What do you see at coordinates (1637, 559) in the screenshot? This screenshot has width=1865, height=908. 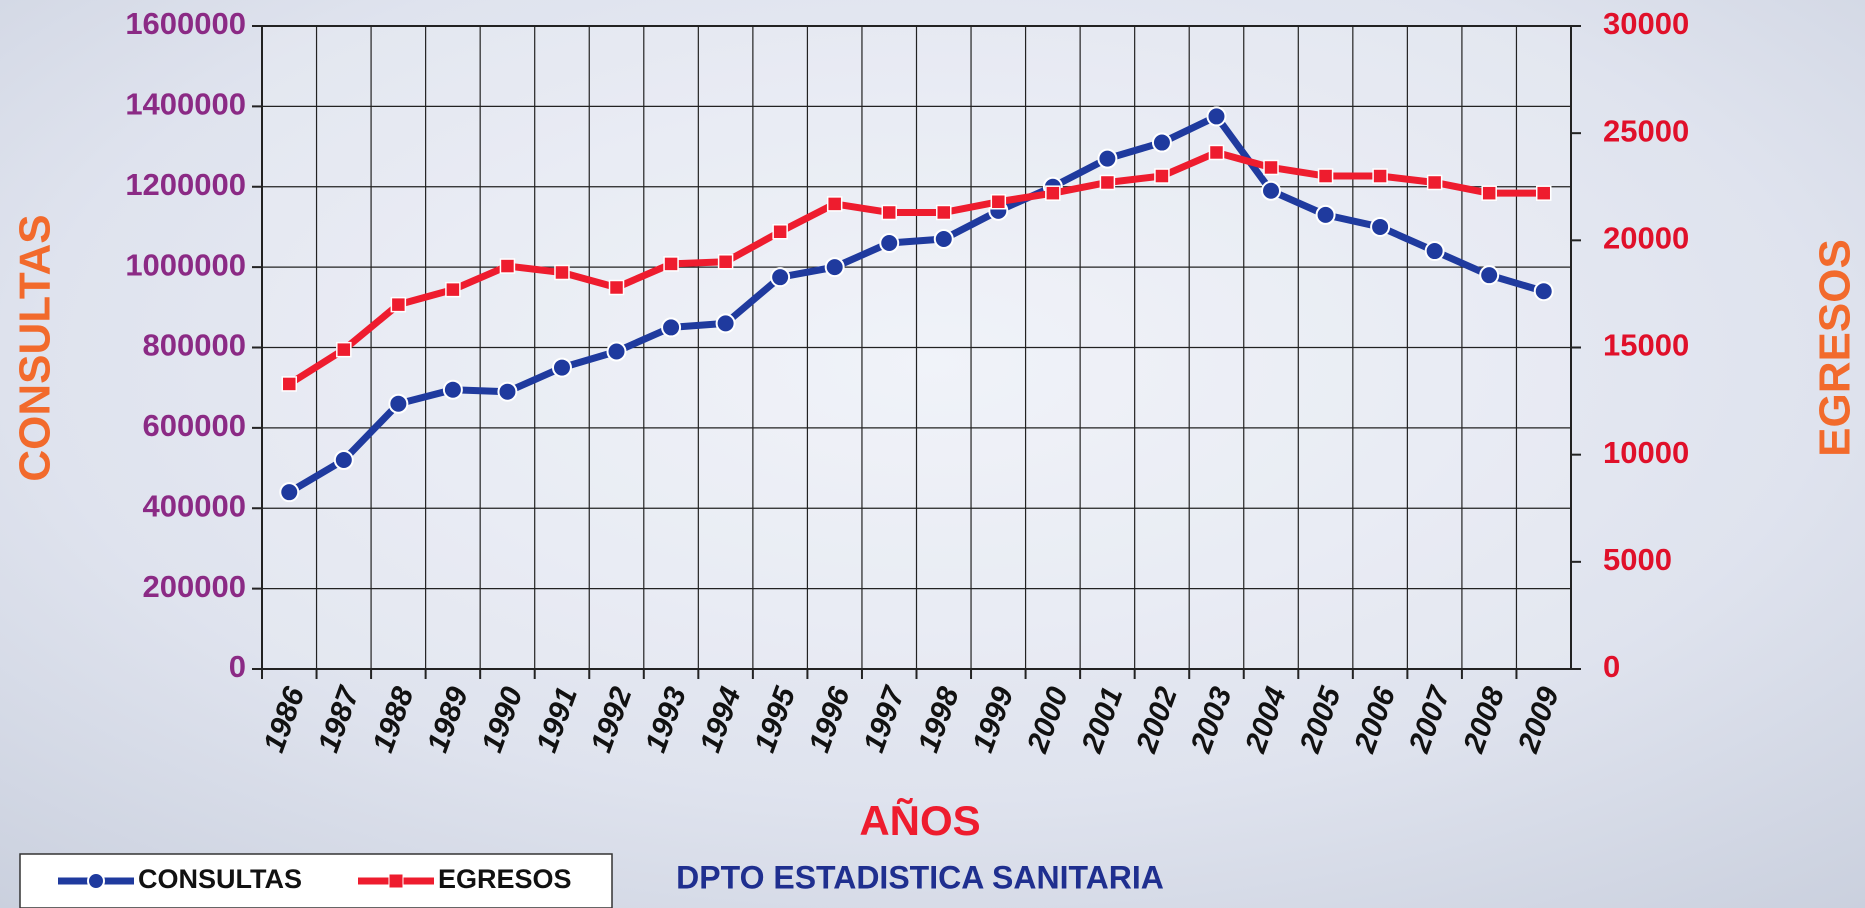 I see `y2-tick-label: 5000` at bounding box center [1637, 559].